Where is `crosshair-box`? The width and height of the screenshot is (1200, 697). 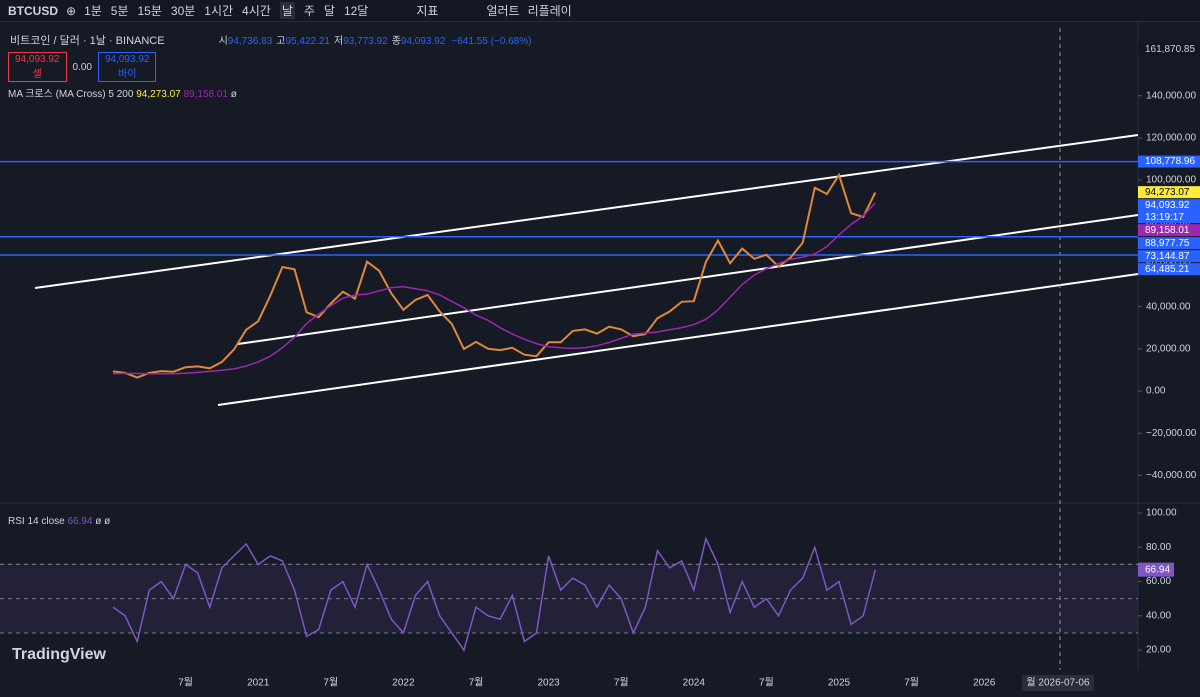 crosshair-box is located at coordinates (1058, 683).